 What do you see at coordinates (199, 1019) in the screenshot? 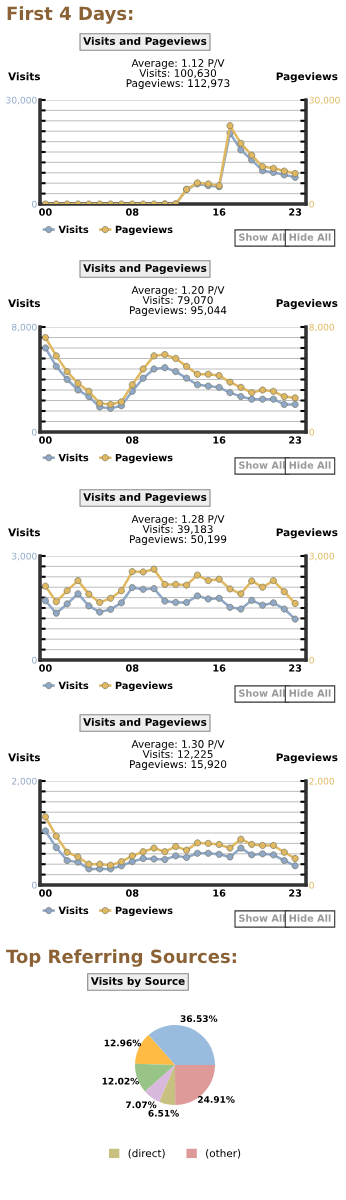
I see `data-label: 36.53%` at bounding box center [199, 1019].